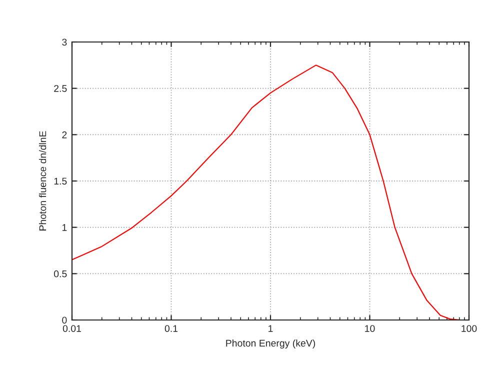 Image resolution: width=498 pixels, height=385 pixels. I want to click on x-tick-label: 10, so click(370, 328).